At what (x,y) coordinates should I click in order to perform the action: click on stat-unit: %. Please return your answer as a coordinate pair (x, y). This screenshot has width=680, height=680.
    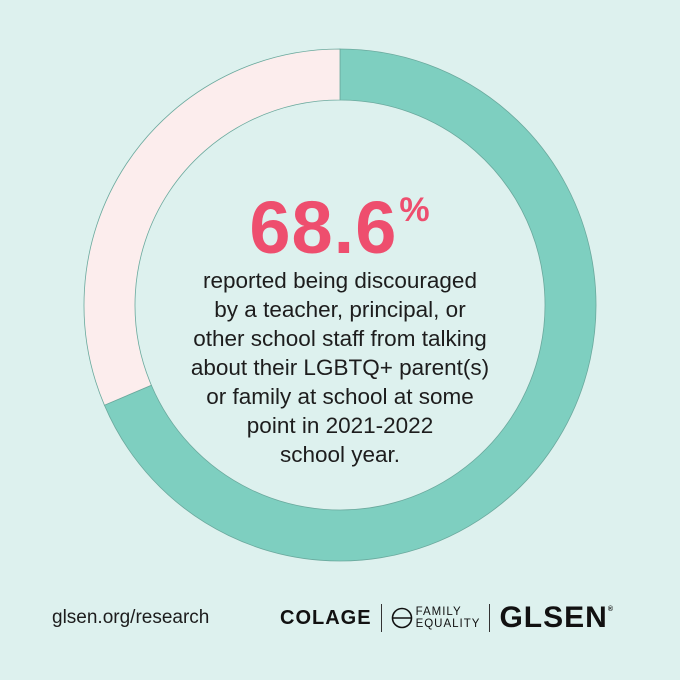
    Looking at the image, I should click on (415, 210).